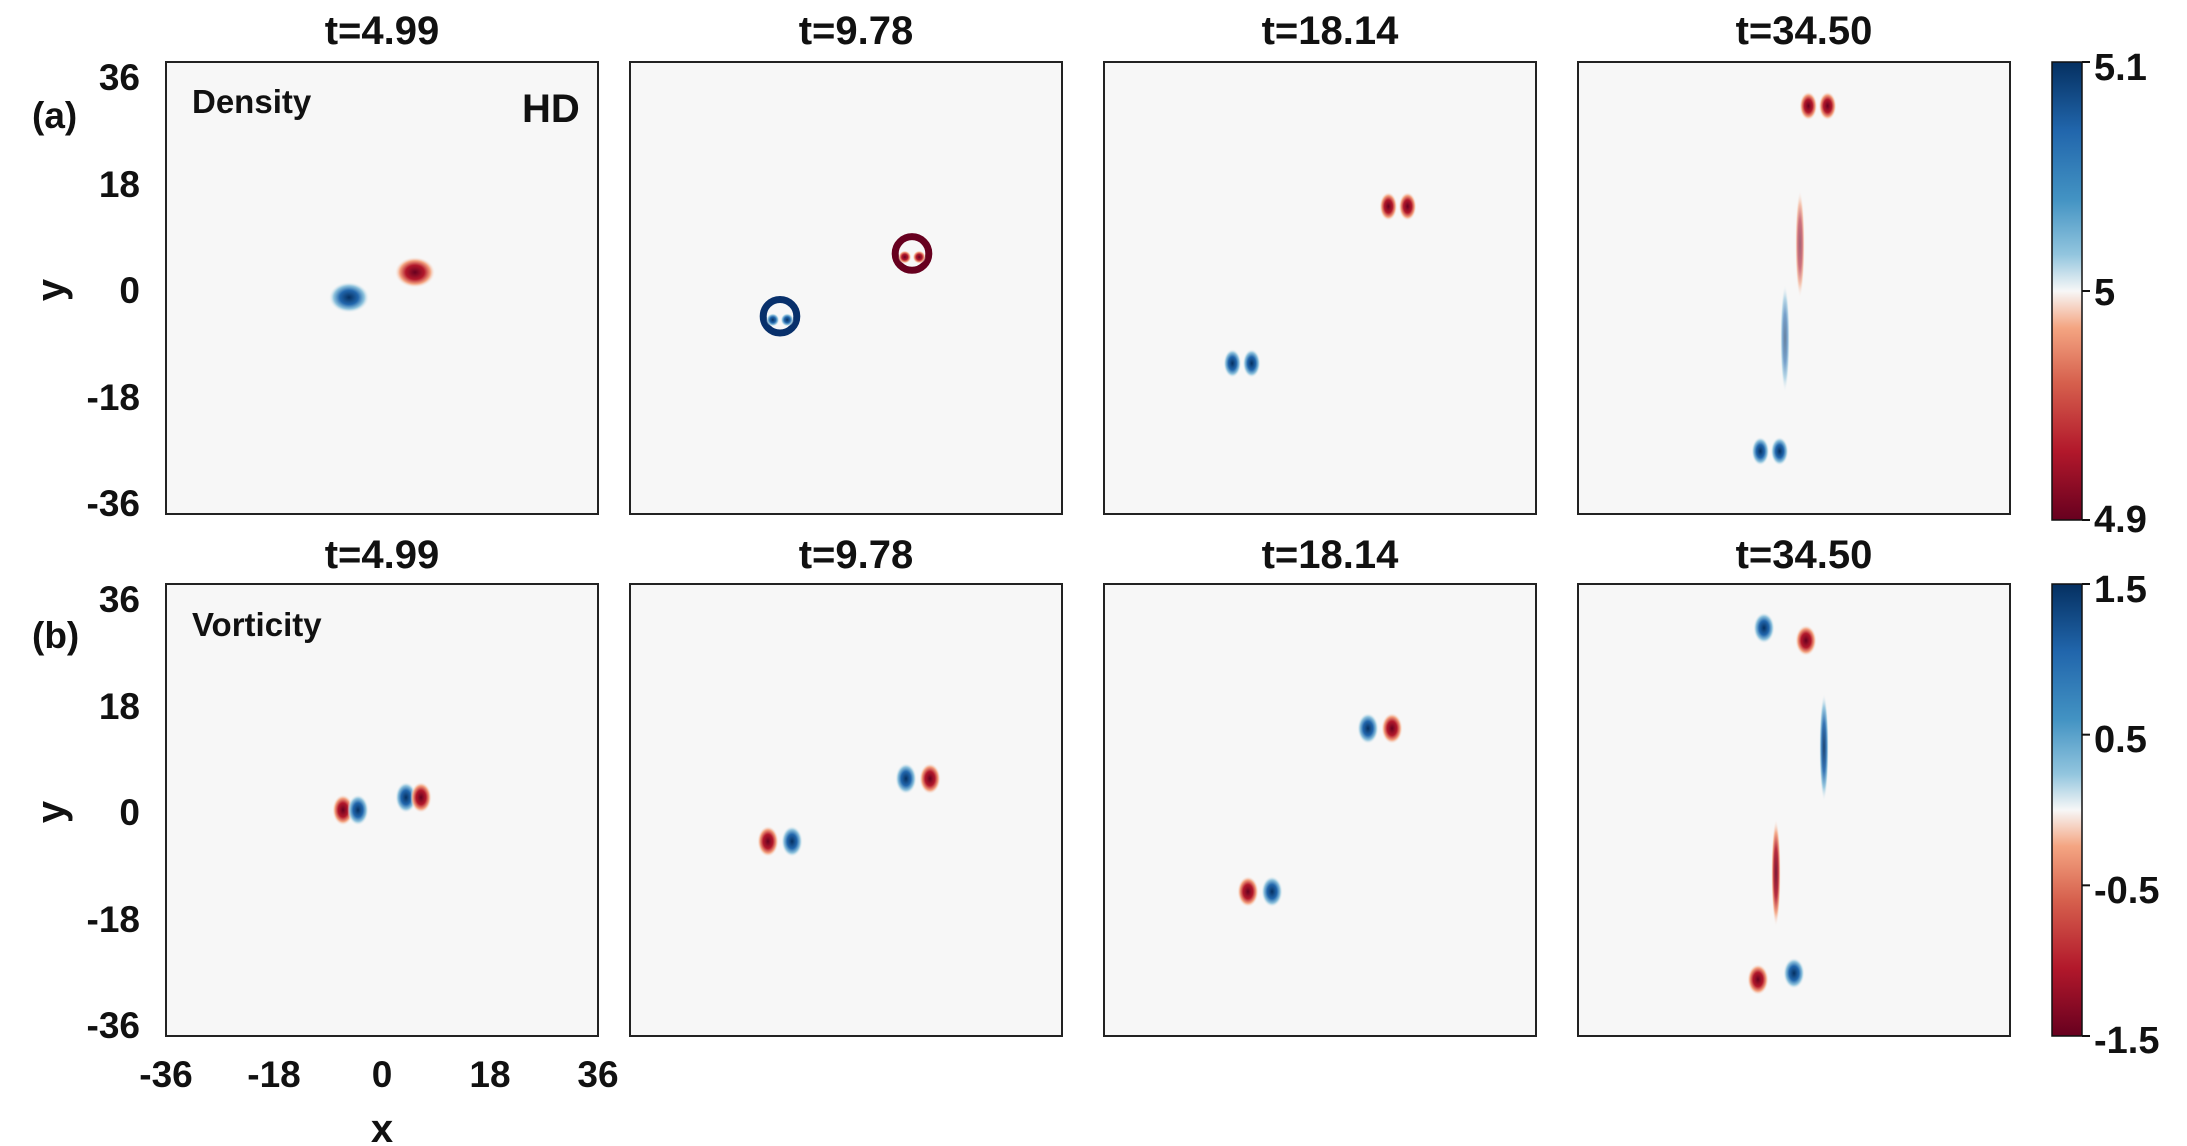 This screenshot has width=2187, height=1146. What do you see at coordinates (1760, 451) in the screenshot?
I see `structure-a-4-1-left` at bounding box center [1760, 451].